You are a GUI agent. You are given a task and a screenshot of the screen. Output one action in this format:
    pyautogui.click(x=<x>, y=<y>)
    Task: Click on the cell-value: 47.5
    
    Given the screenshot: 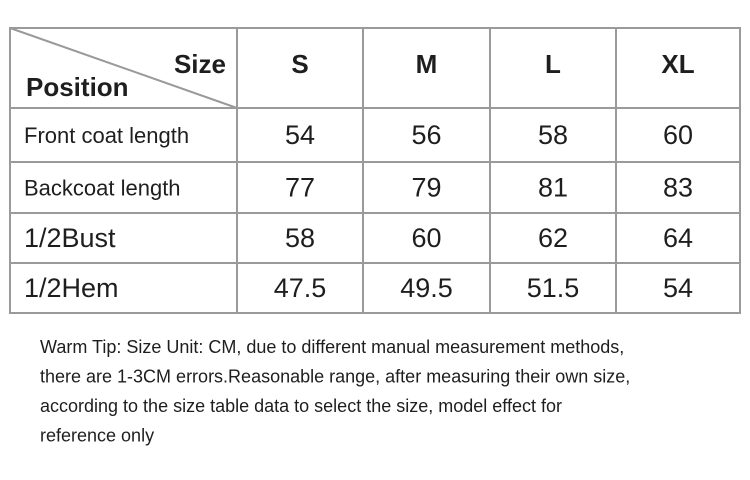 What is the action you would take?
    pyautogui.click(x=300, y=288)
    